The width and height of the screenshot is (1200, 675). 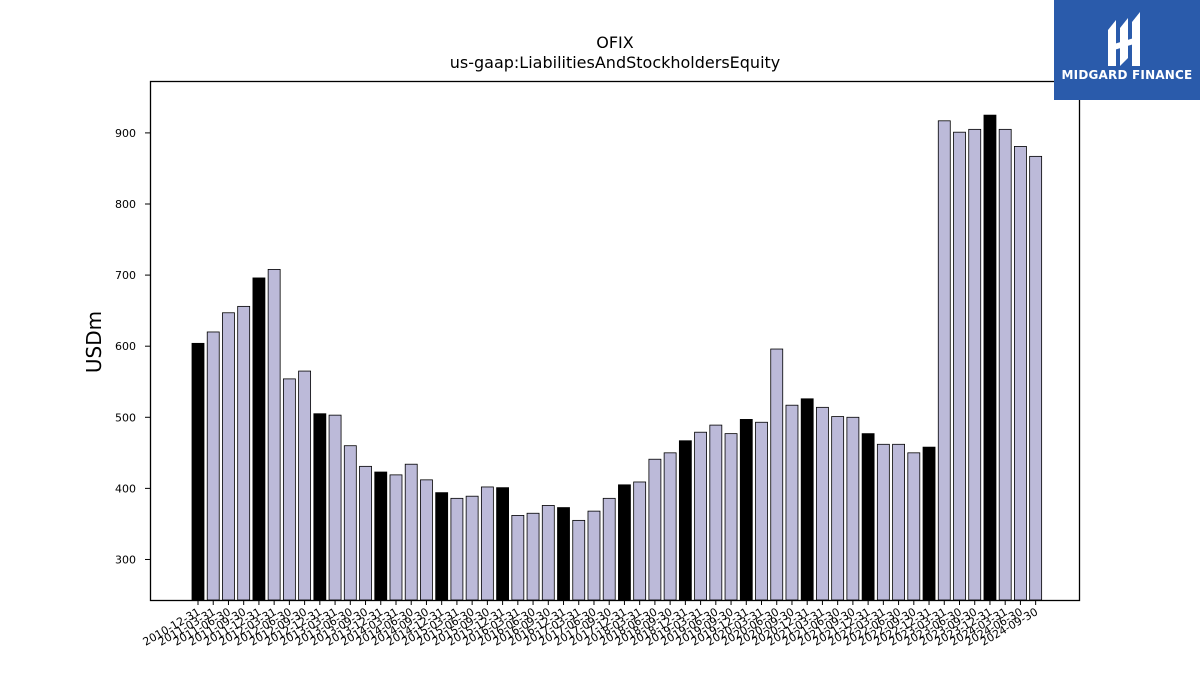 What do you see at coordinates (125, 133) in the screenshot?
I see `y-tick-label: 900` at bounding box center [125, 133].